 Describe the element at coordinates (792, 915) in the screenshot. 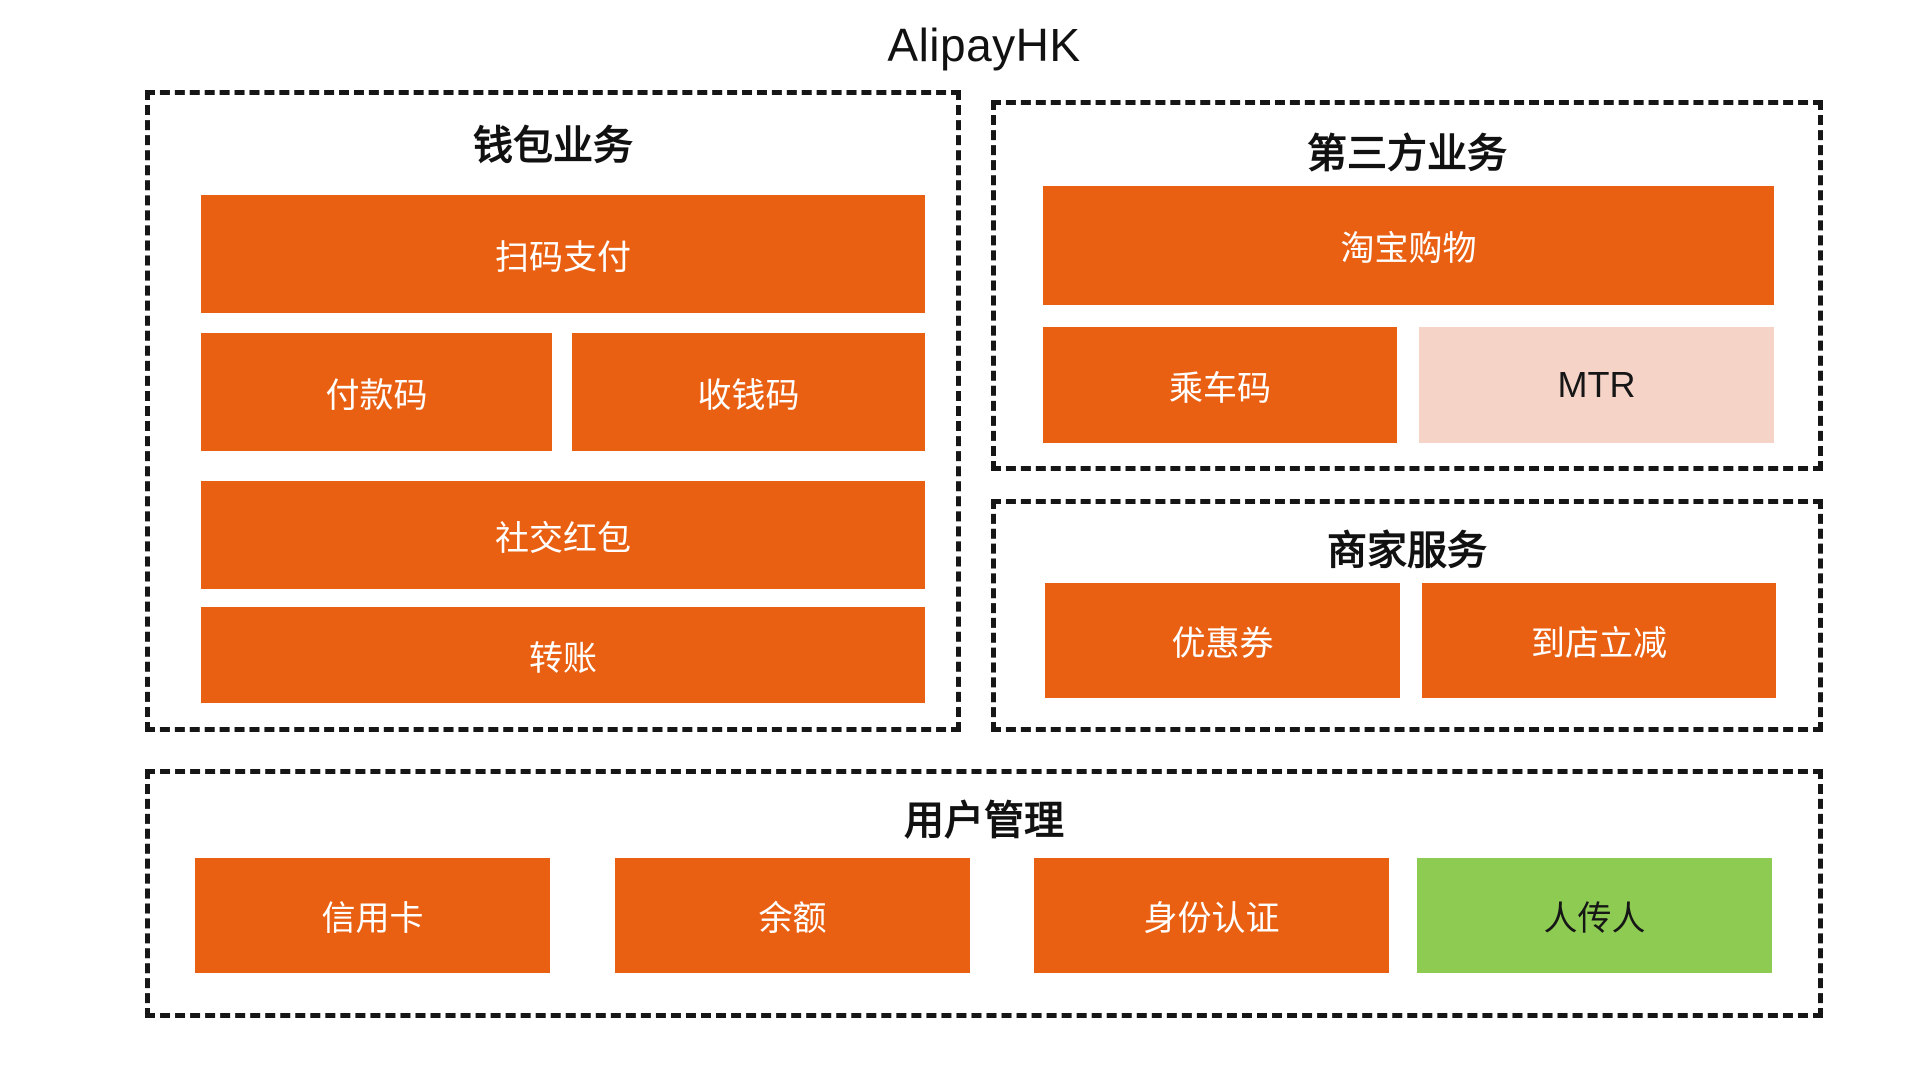

I see `block-balance: 余额` at that location.